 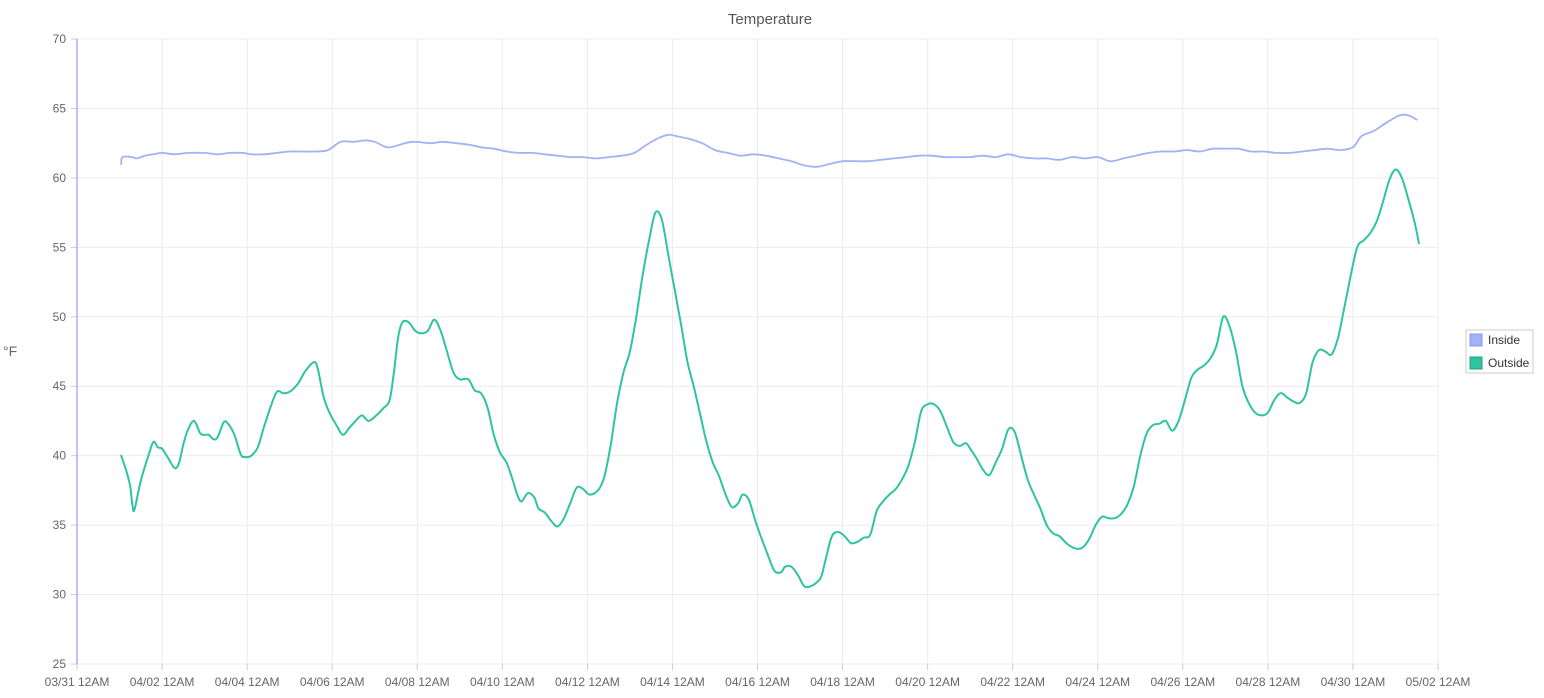 I want to click on x-tick-label: 04/22 12AM, so click(x=1012, y=682).